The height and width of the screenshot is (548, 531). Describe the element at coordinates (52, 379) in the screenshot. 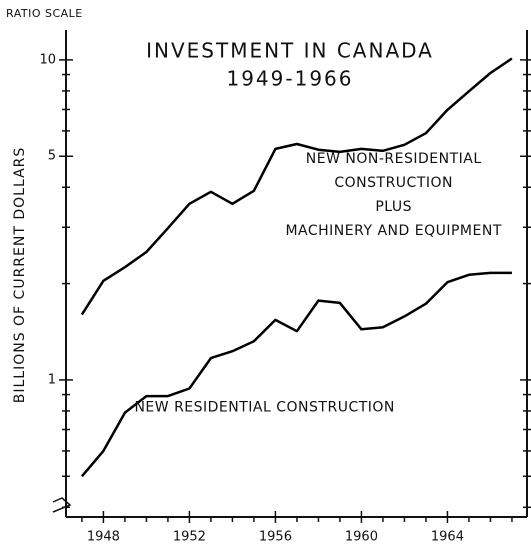

I see `y-tick-label: 1` at that location.